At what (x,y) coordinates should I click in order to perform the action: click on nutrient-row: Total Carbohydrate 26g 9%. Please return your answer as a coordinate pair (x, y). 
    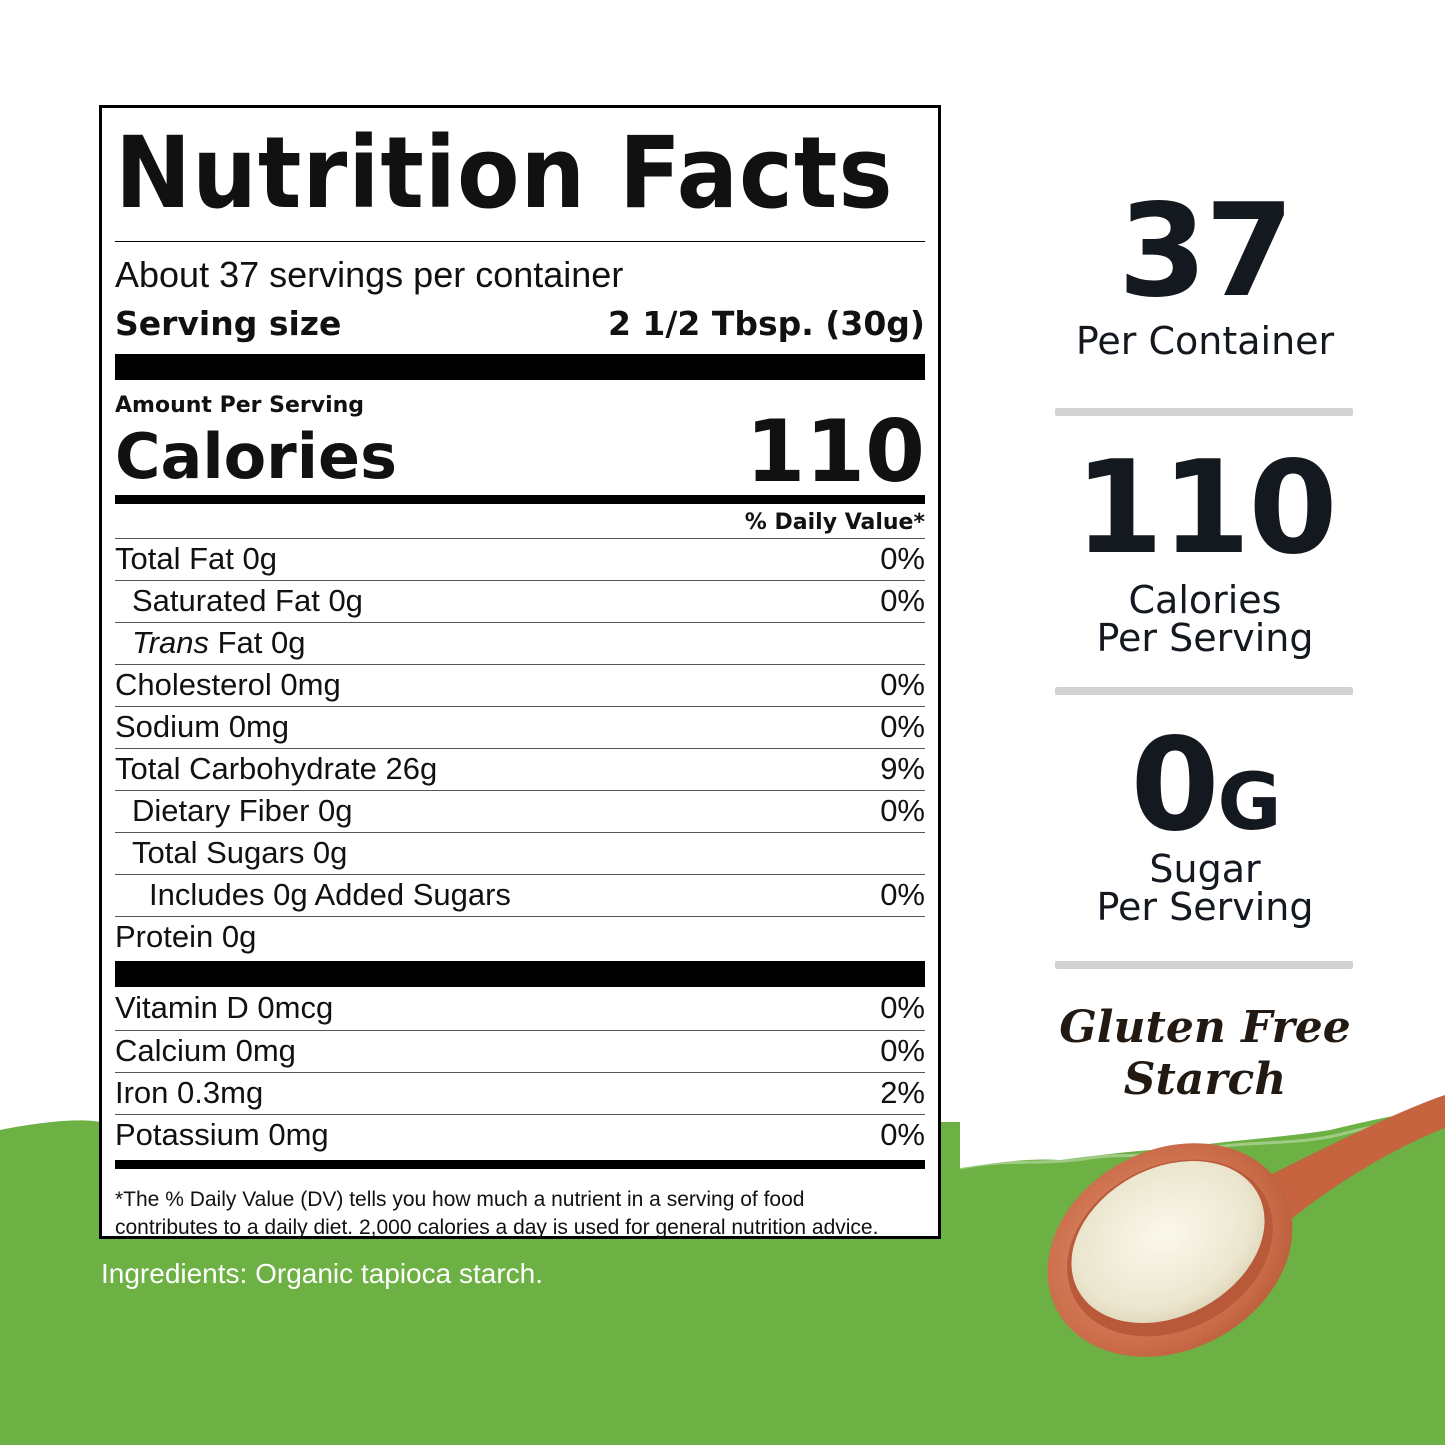
    Looking at the image, I should click on (520, 769).